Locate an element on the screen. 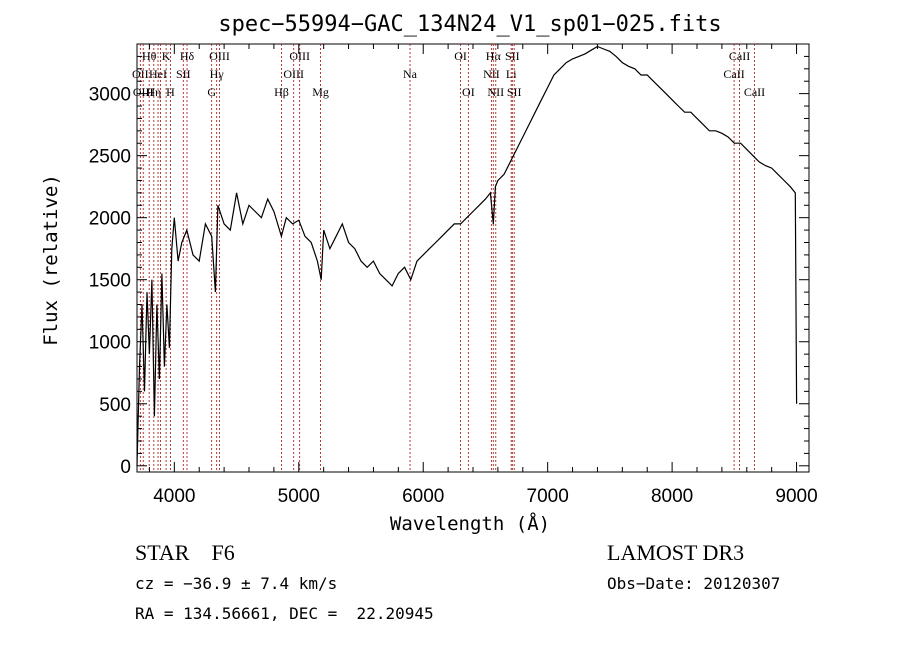 This screenshot has height=649, width=900. line-marker-label: Hβ is located at coordinates (281, 92).